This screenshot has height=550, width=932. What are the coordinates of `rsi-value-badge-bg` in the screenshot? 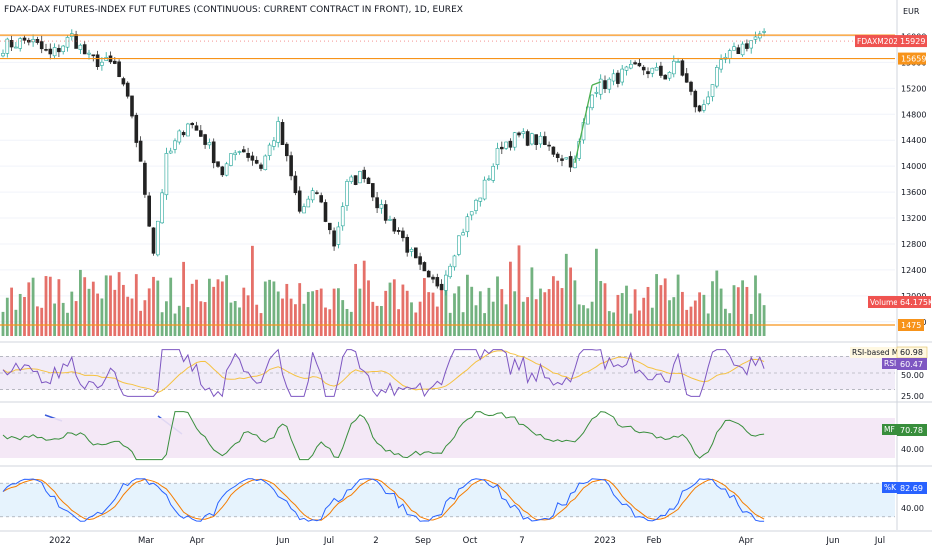 It's located at (912, 364).